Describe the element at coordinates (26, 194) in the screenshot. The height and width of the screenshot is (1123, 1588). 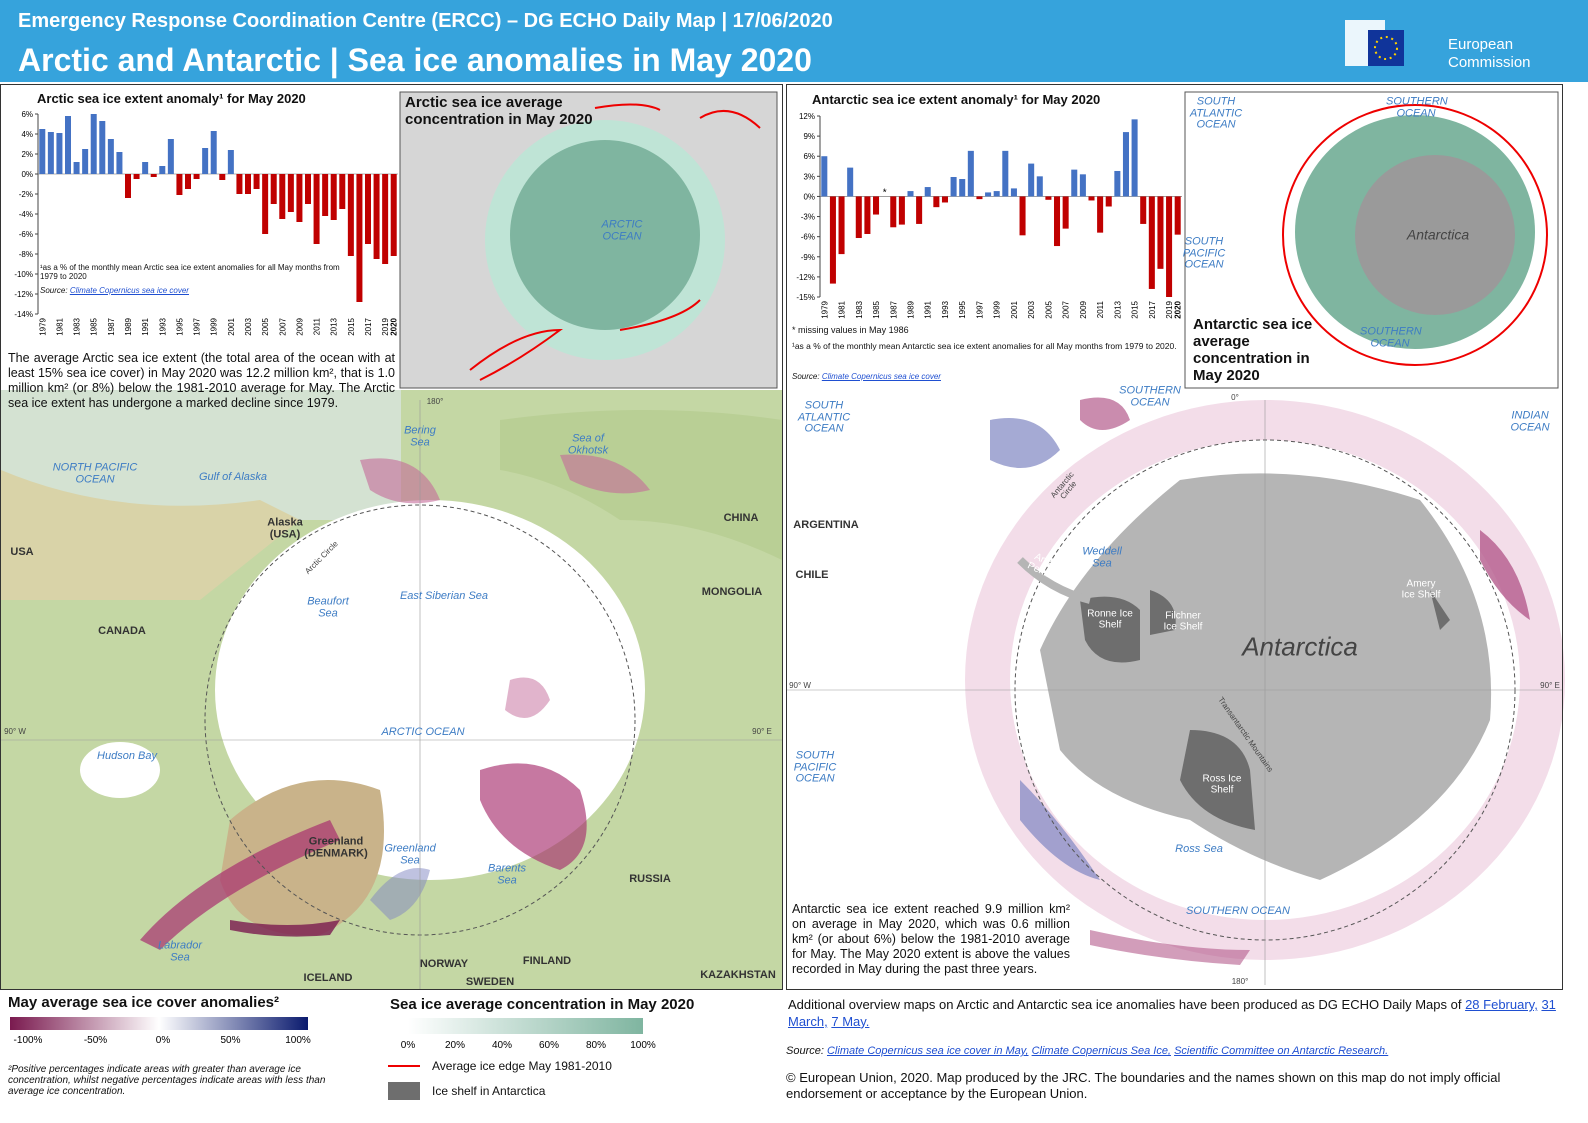
I see `y-tick-label: -2%` at that location.